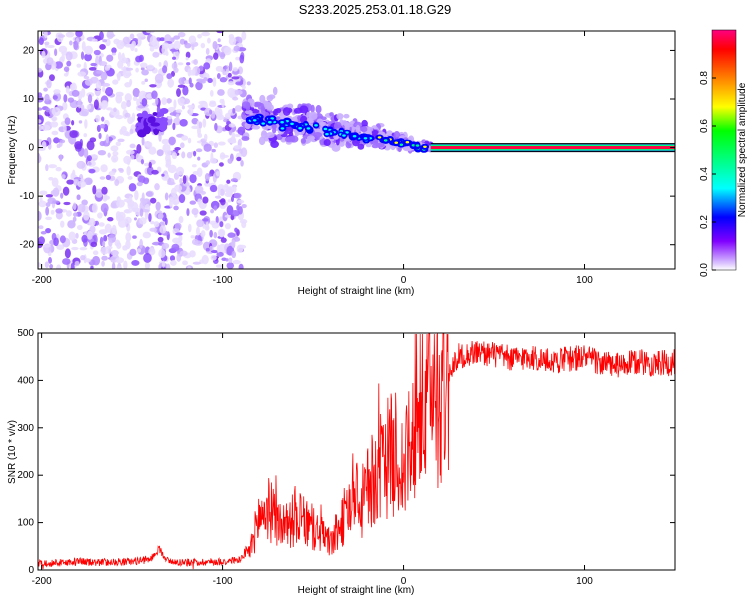  I want to click on colorbar-tick-label: 0.8, so click(704, 78).